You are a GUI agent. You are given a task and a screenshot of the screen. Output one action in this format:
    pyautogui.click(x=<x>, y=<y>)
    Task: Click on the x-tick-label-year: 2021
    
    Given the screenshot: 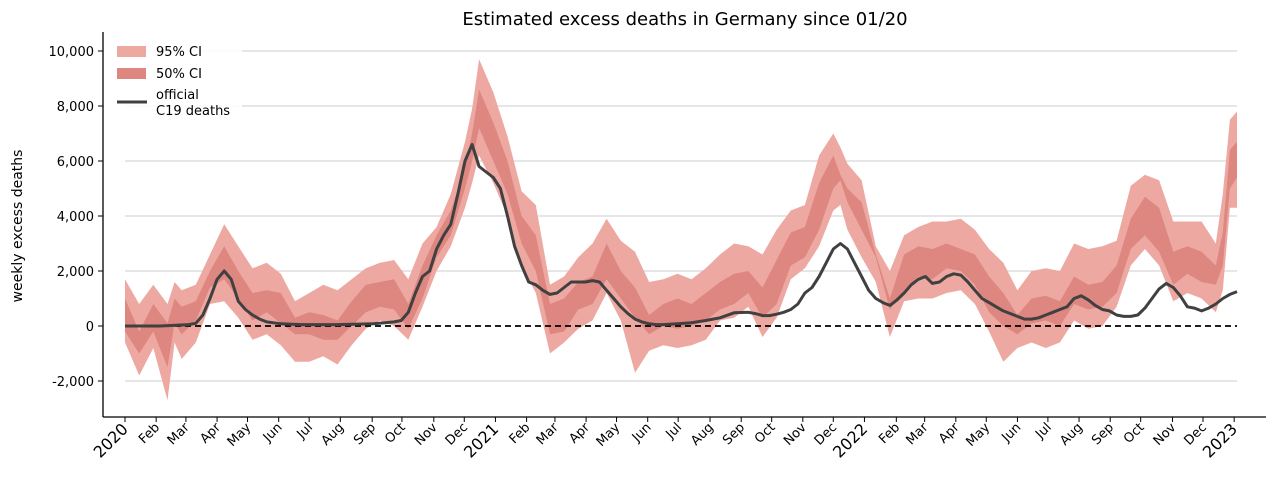 What is the action you would take?
    pyautogui.click(x=481, y=440)
    